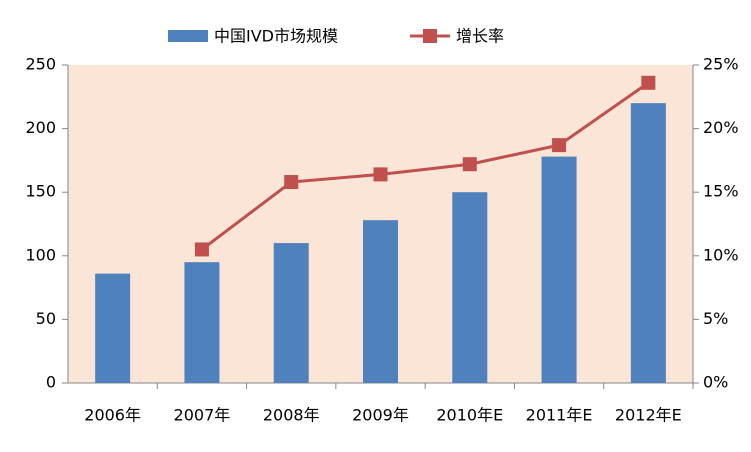 The width and height of the screenshot is (751, 452). I want to click on x-tick-label: 2010年E, so click(469, 415).